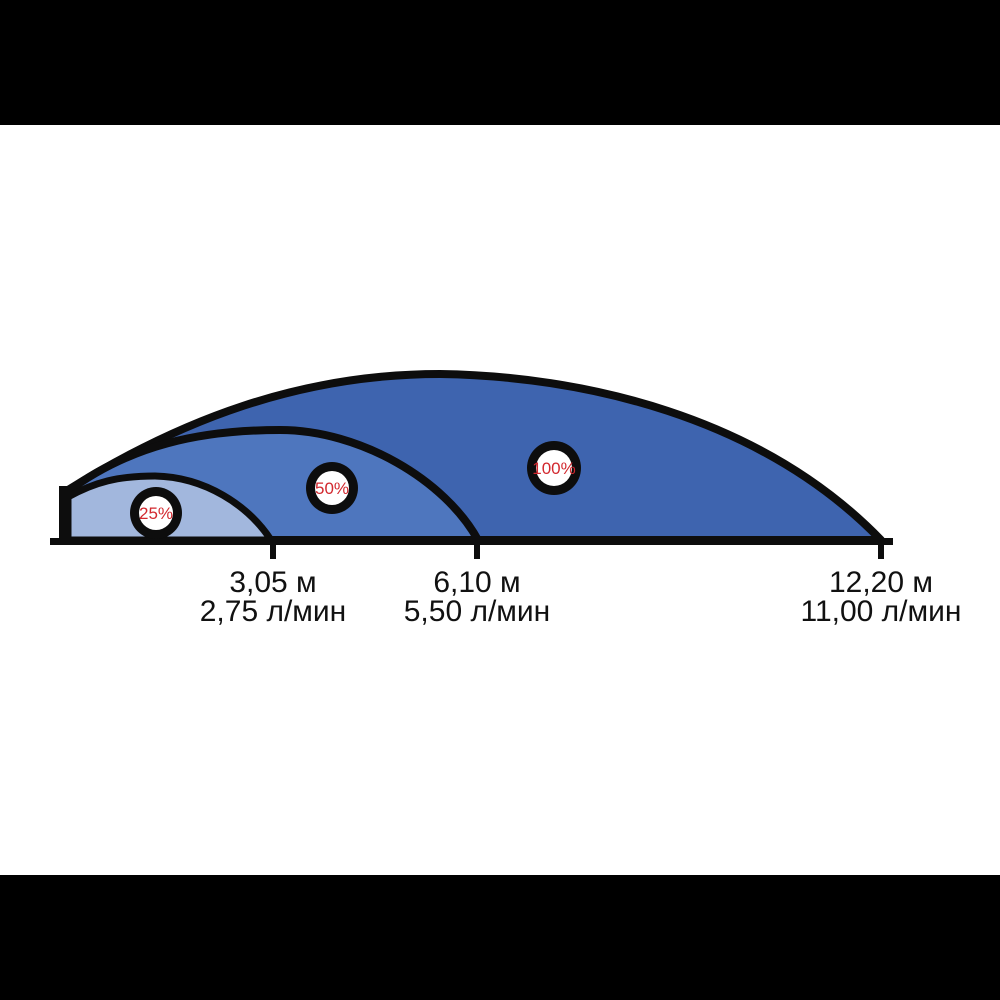  I want to click on tick-mark-6m, so click(477, 551).